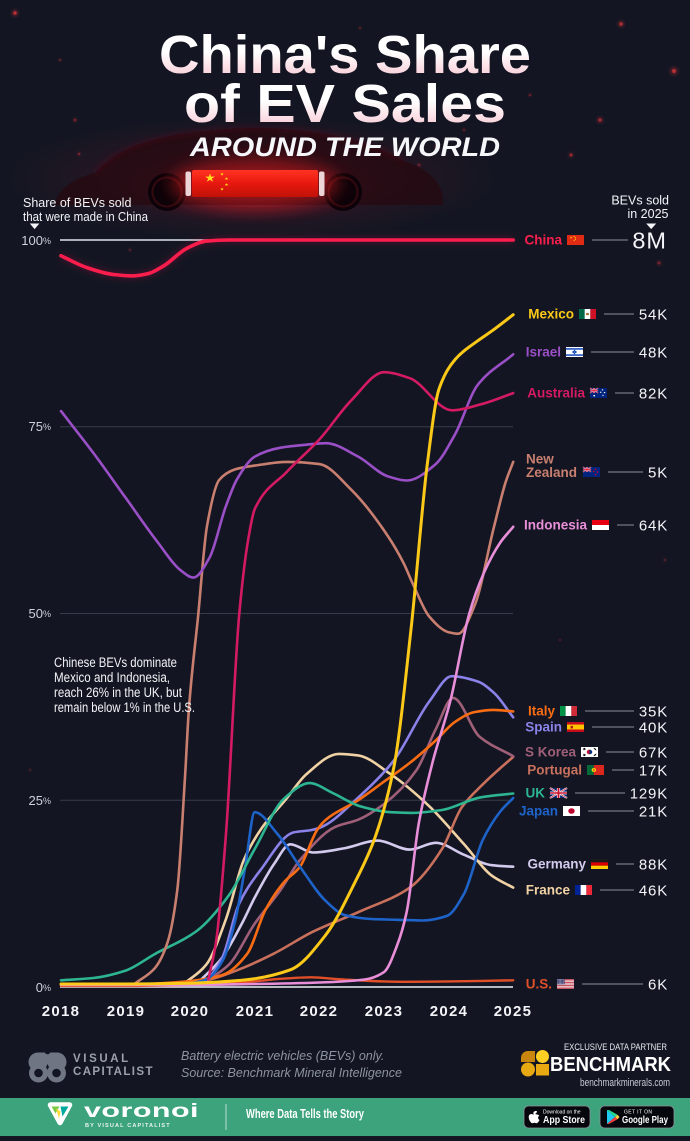 This screenshot has height=1141, width=690. What do you see at coordinates (542, 711) in the screenshot?
I see `svg-text: Italy` at bounding box center [542, 711].